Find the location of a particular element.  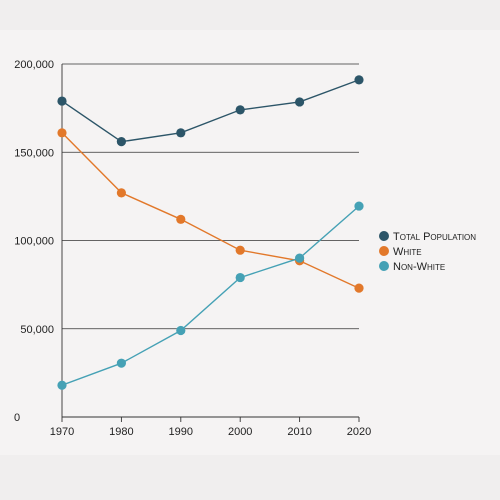

y-tick-label: 150,000 is located at coordinates (34, 153).